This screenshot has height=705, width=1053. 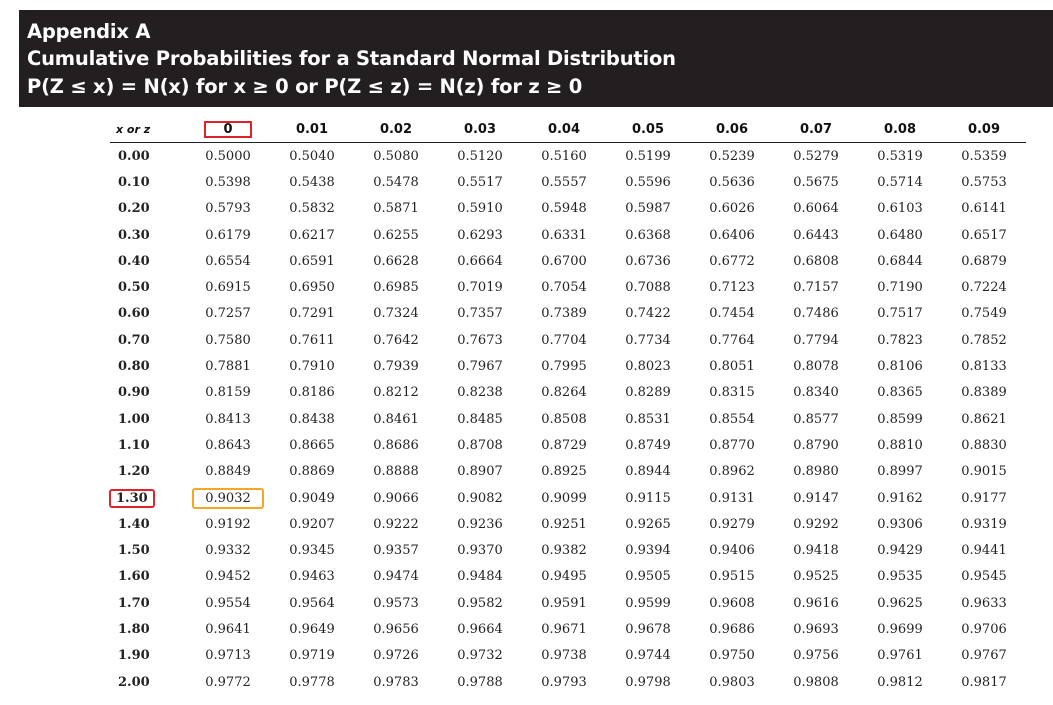 What do you see at coordinates (134, 340) in the screenshot?
I see `row-label: 0.70` at bounding box center [134, 340].